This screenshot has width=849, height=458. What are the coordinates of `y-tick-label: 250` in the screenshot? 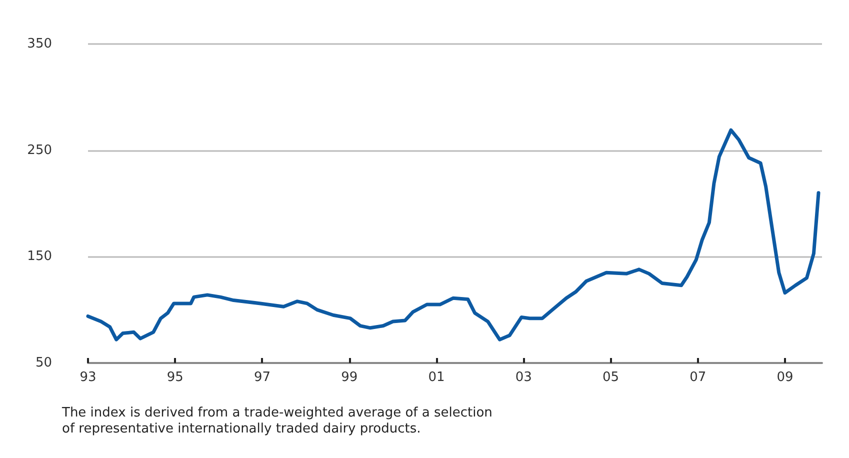 It's located at (39, 150).